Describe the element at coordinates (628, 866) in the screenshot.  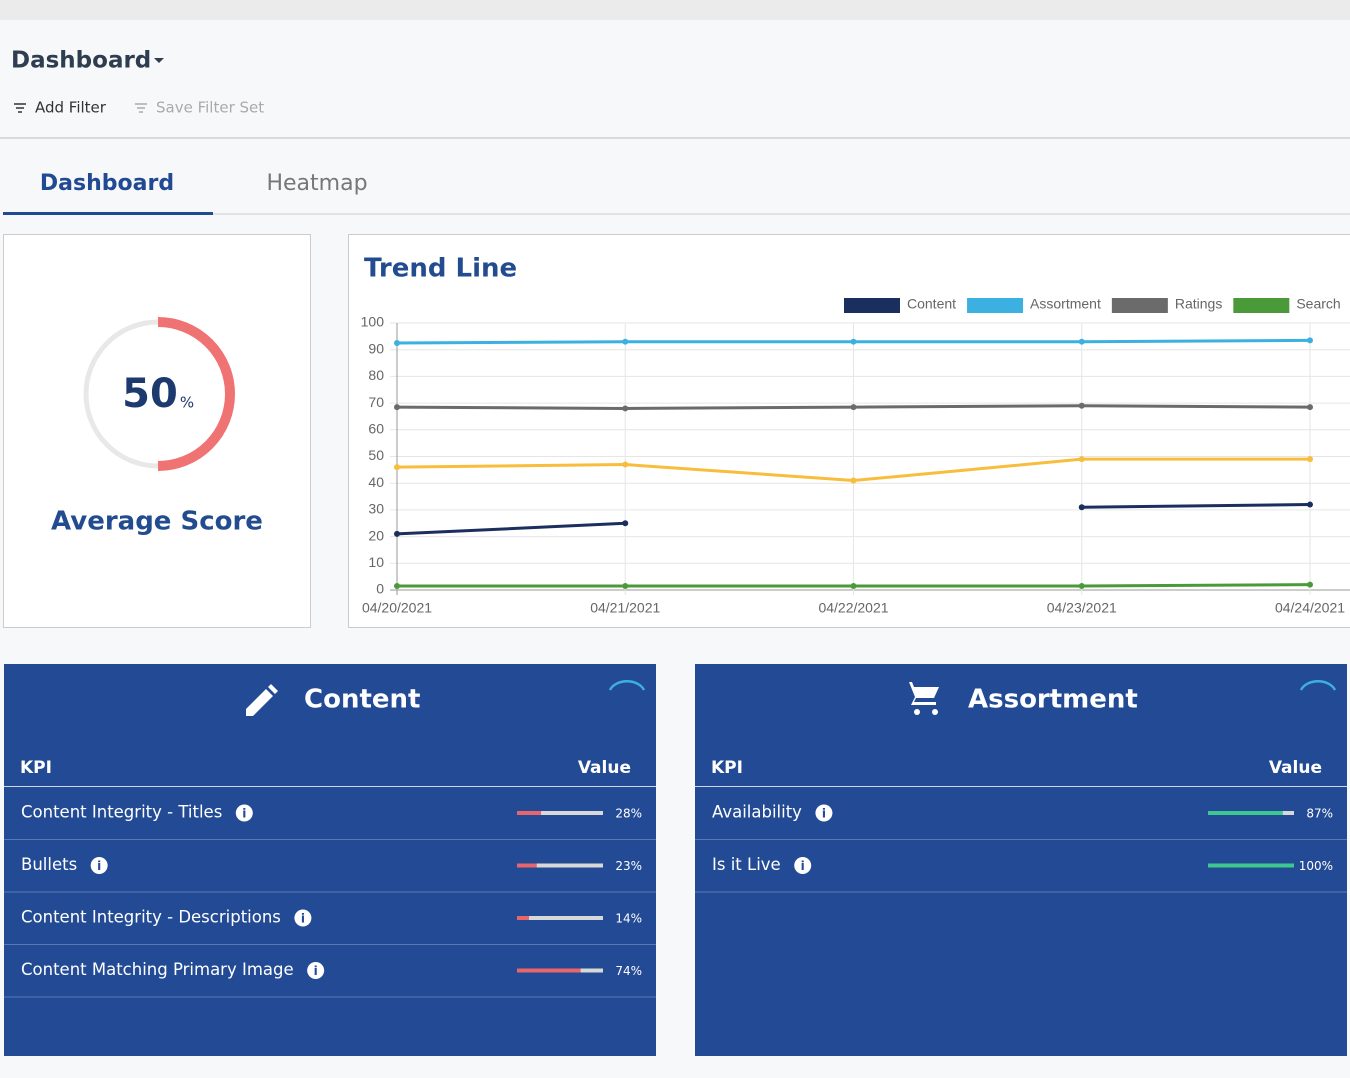
I see `value-label: 23%` at that location.